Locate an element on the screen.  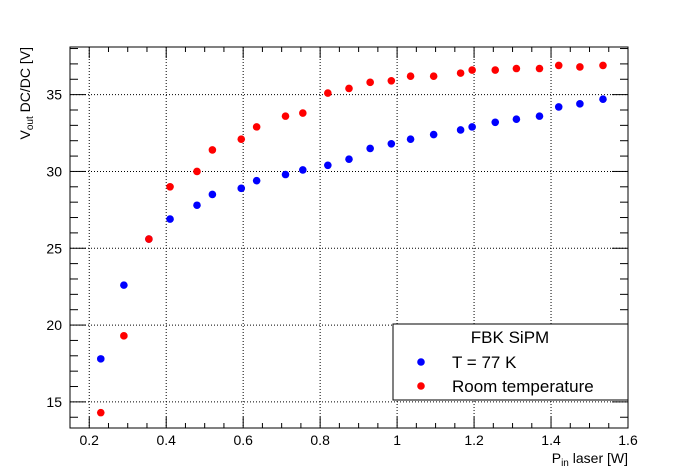
x-axis-label-main: P is located at coordinates (556, 458).